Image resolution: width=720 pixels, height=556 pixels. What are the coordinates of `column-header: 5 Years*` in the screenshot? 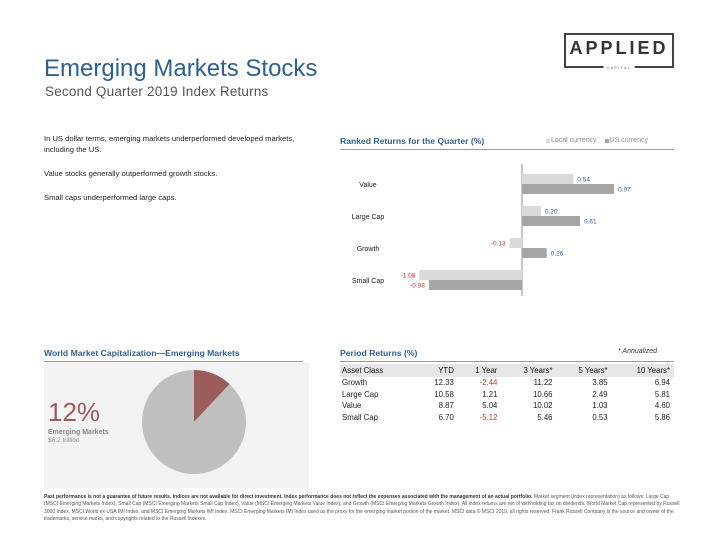 It's located at (593, 370).